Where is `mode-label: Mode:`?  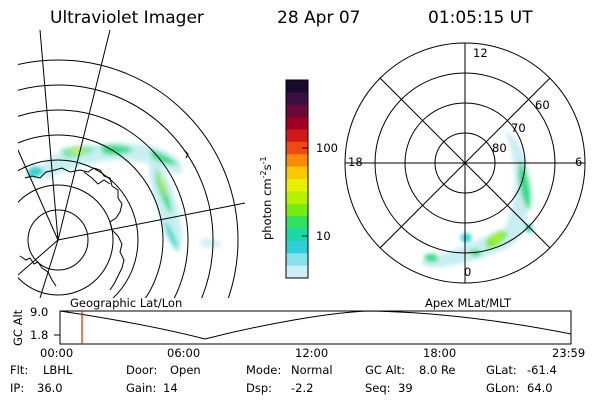
mode-label: Mode: is located at coordinates (264, 370).